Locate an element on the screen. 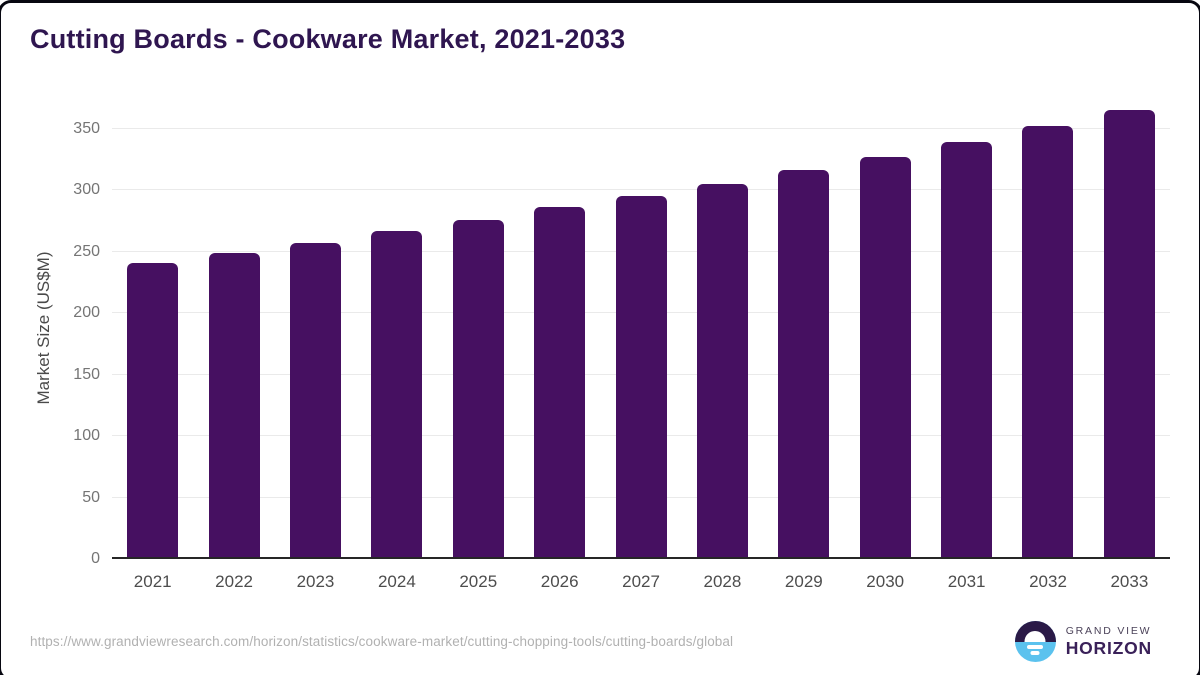 This screenshot has height=675, width=1200. bar-2029 is located at coordinates (804, 364).